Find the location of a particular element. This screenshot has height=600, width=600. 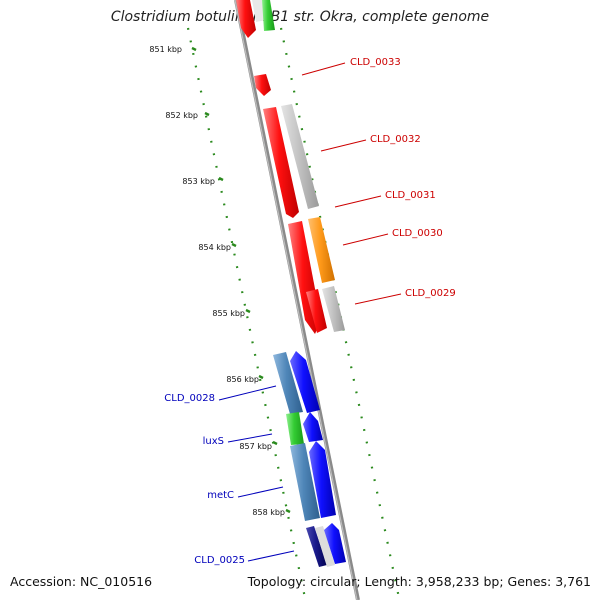

left-gene-labels: CLD_0028 luxS metC CLD_0025 is located at coordinates (204, 479).